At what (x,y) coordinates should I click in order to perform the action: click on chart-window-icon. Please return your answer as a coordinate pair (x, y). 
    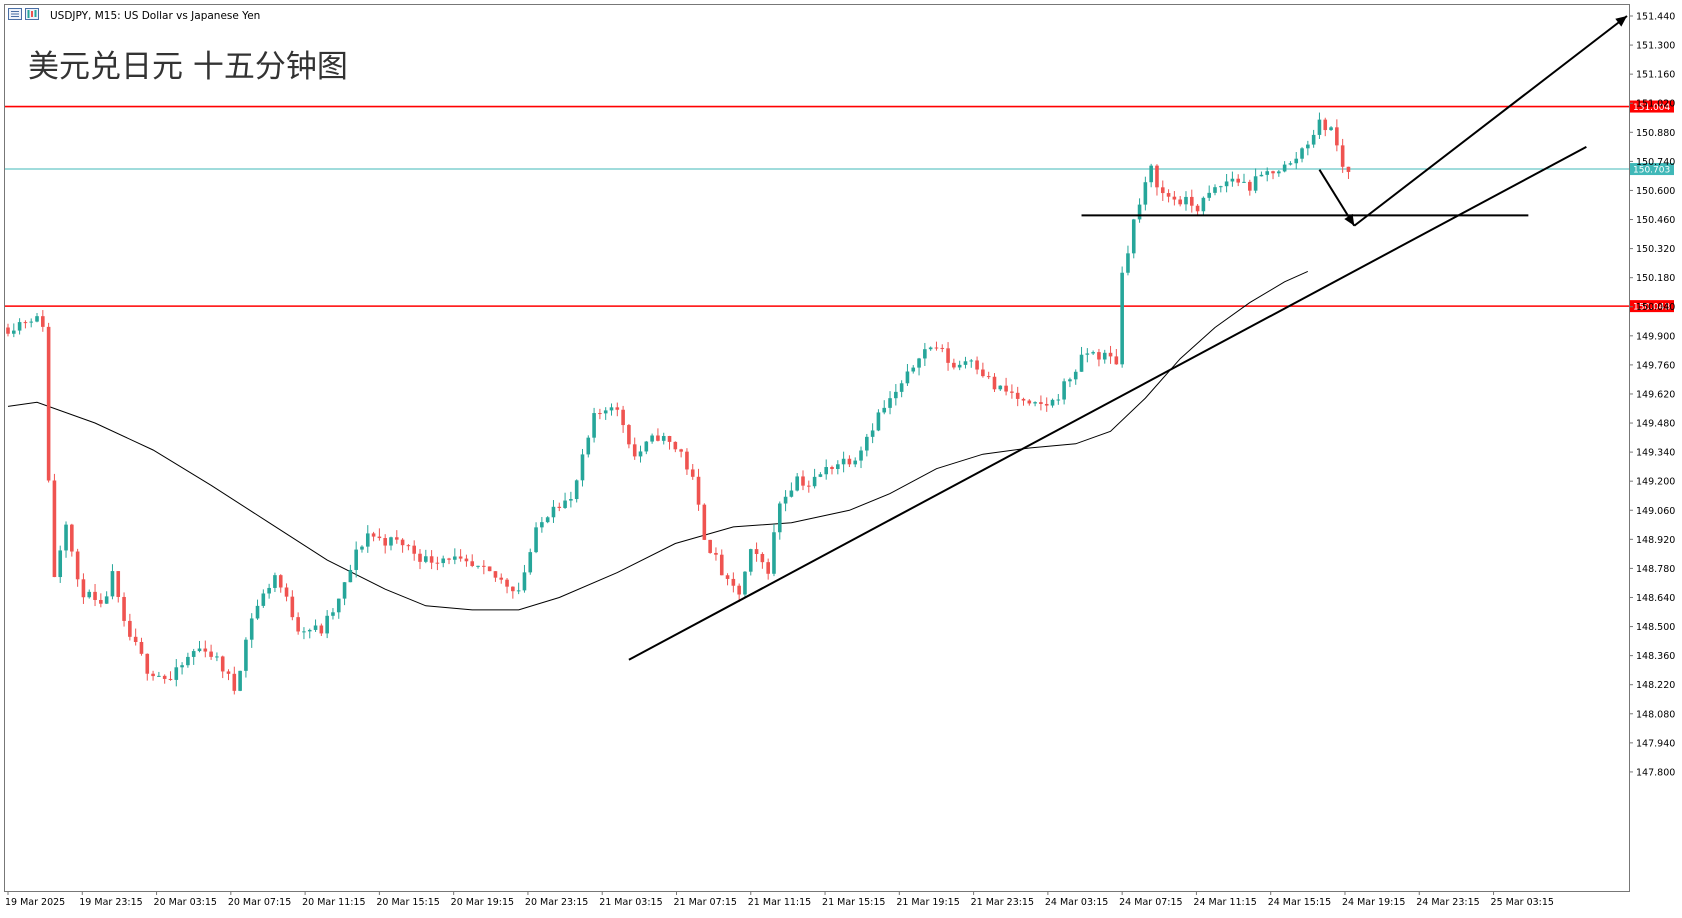
    Looking at the image, I should click on (23, 14).